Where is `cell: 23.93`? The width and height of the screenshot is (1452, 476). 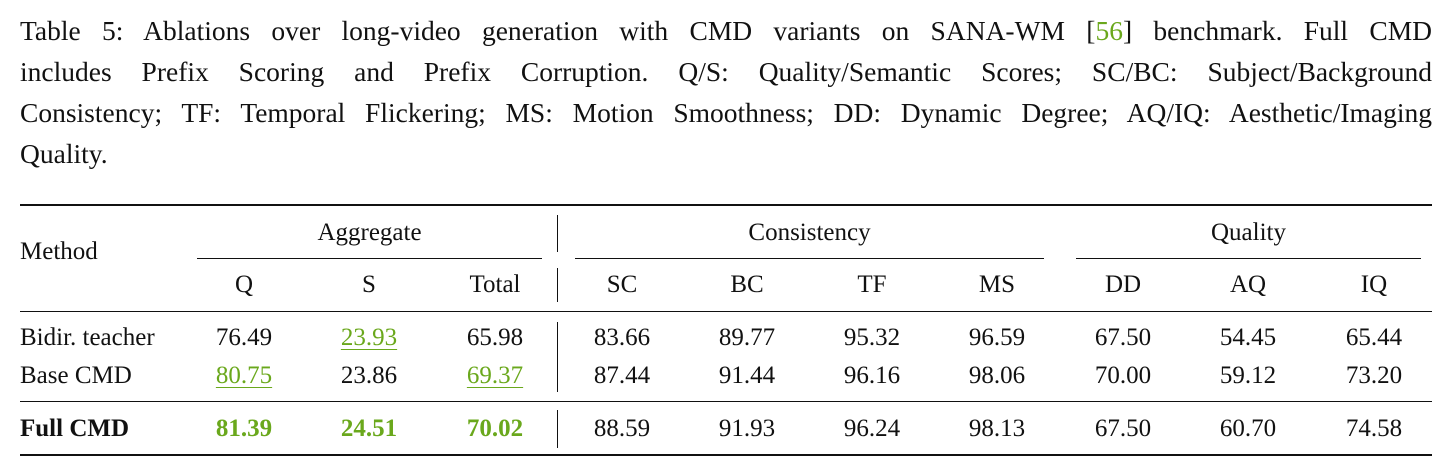 cell: 23.93 is located at coordinates (369, 337).